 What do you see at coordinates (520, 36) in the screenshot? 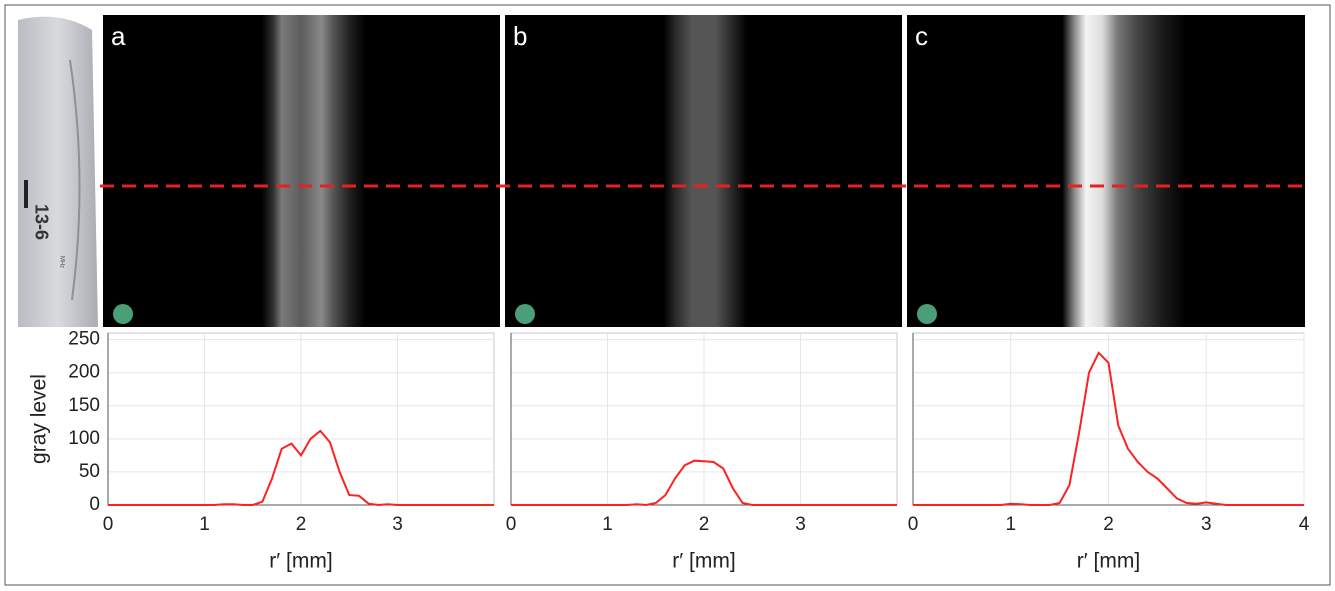
I see `panel-label: b` at bounding box center [520, 36].